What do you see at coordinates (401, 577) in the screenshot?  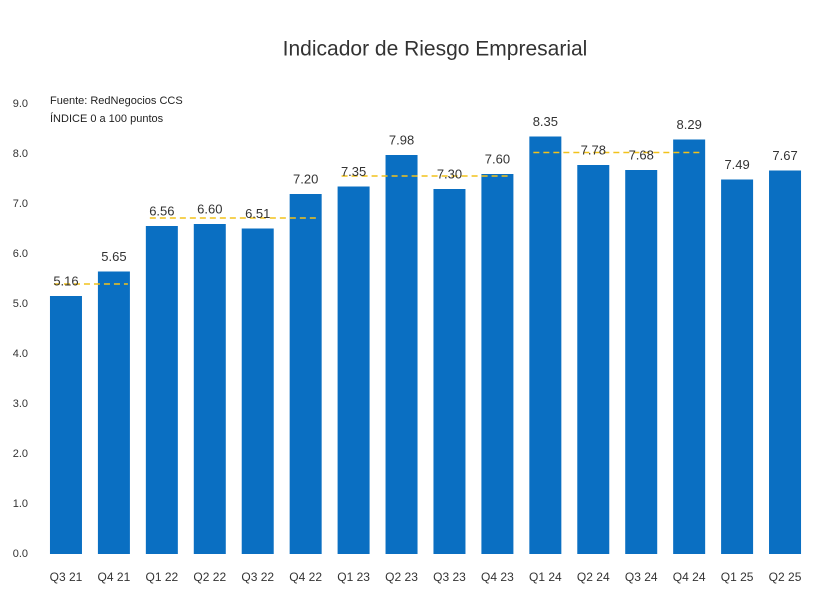 I see `x-tick-label: Q2 23` at bounding box center [401, 577].